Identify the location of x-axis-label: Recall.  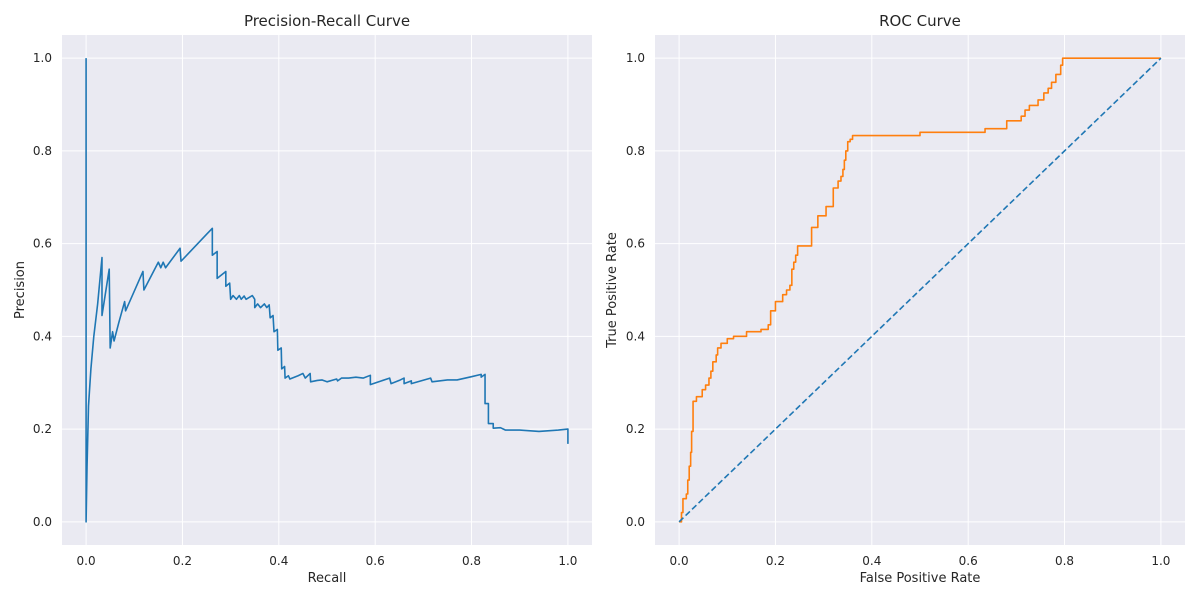
(327, 578).